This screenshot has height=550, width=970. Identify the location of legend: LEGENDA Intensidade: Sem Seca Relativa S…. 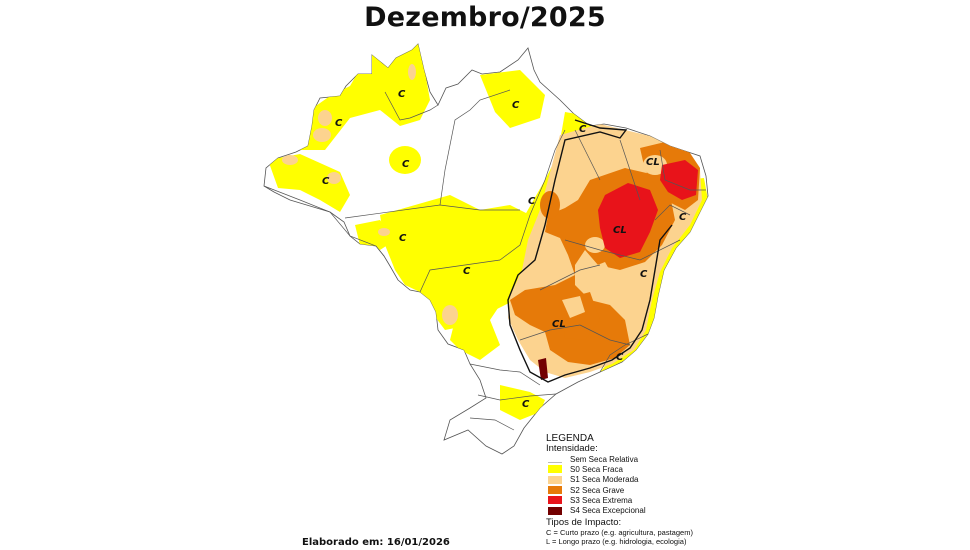
(646, 490).